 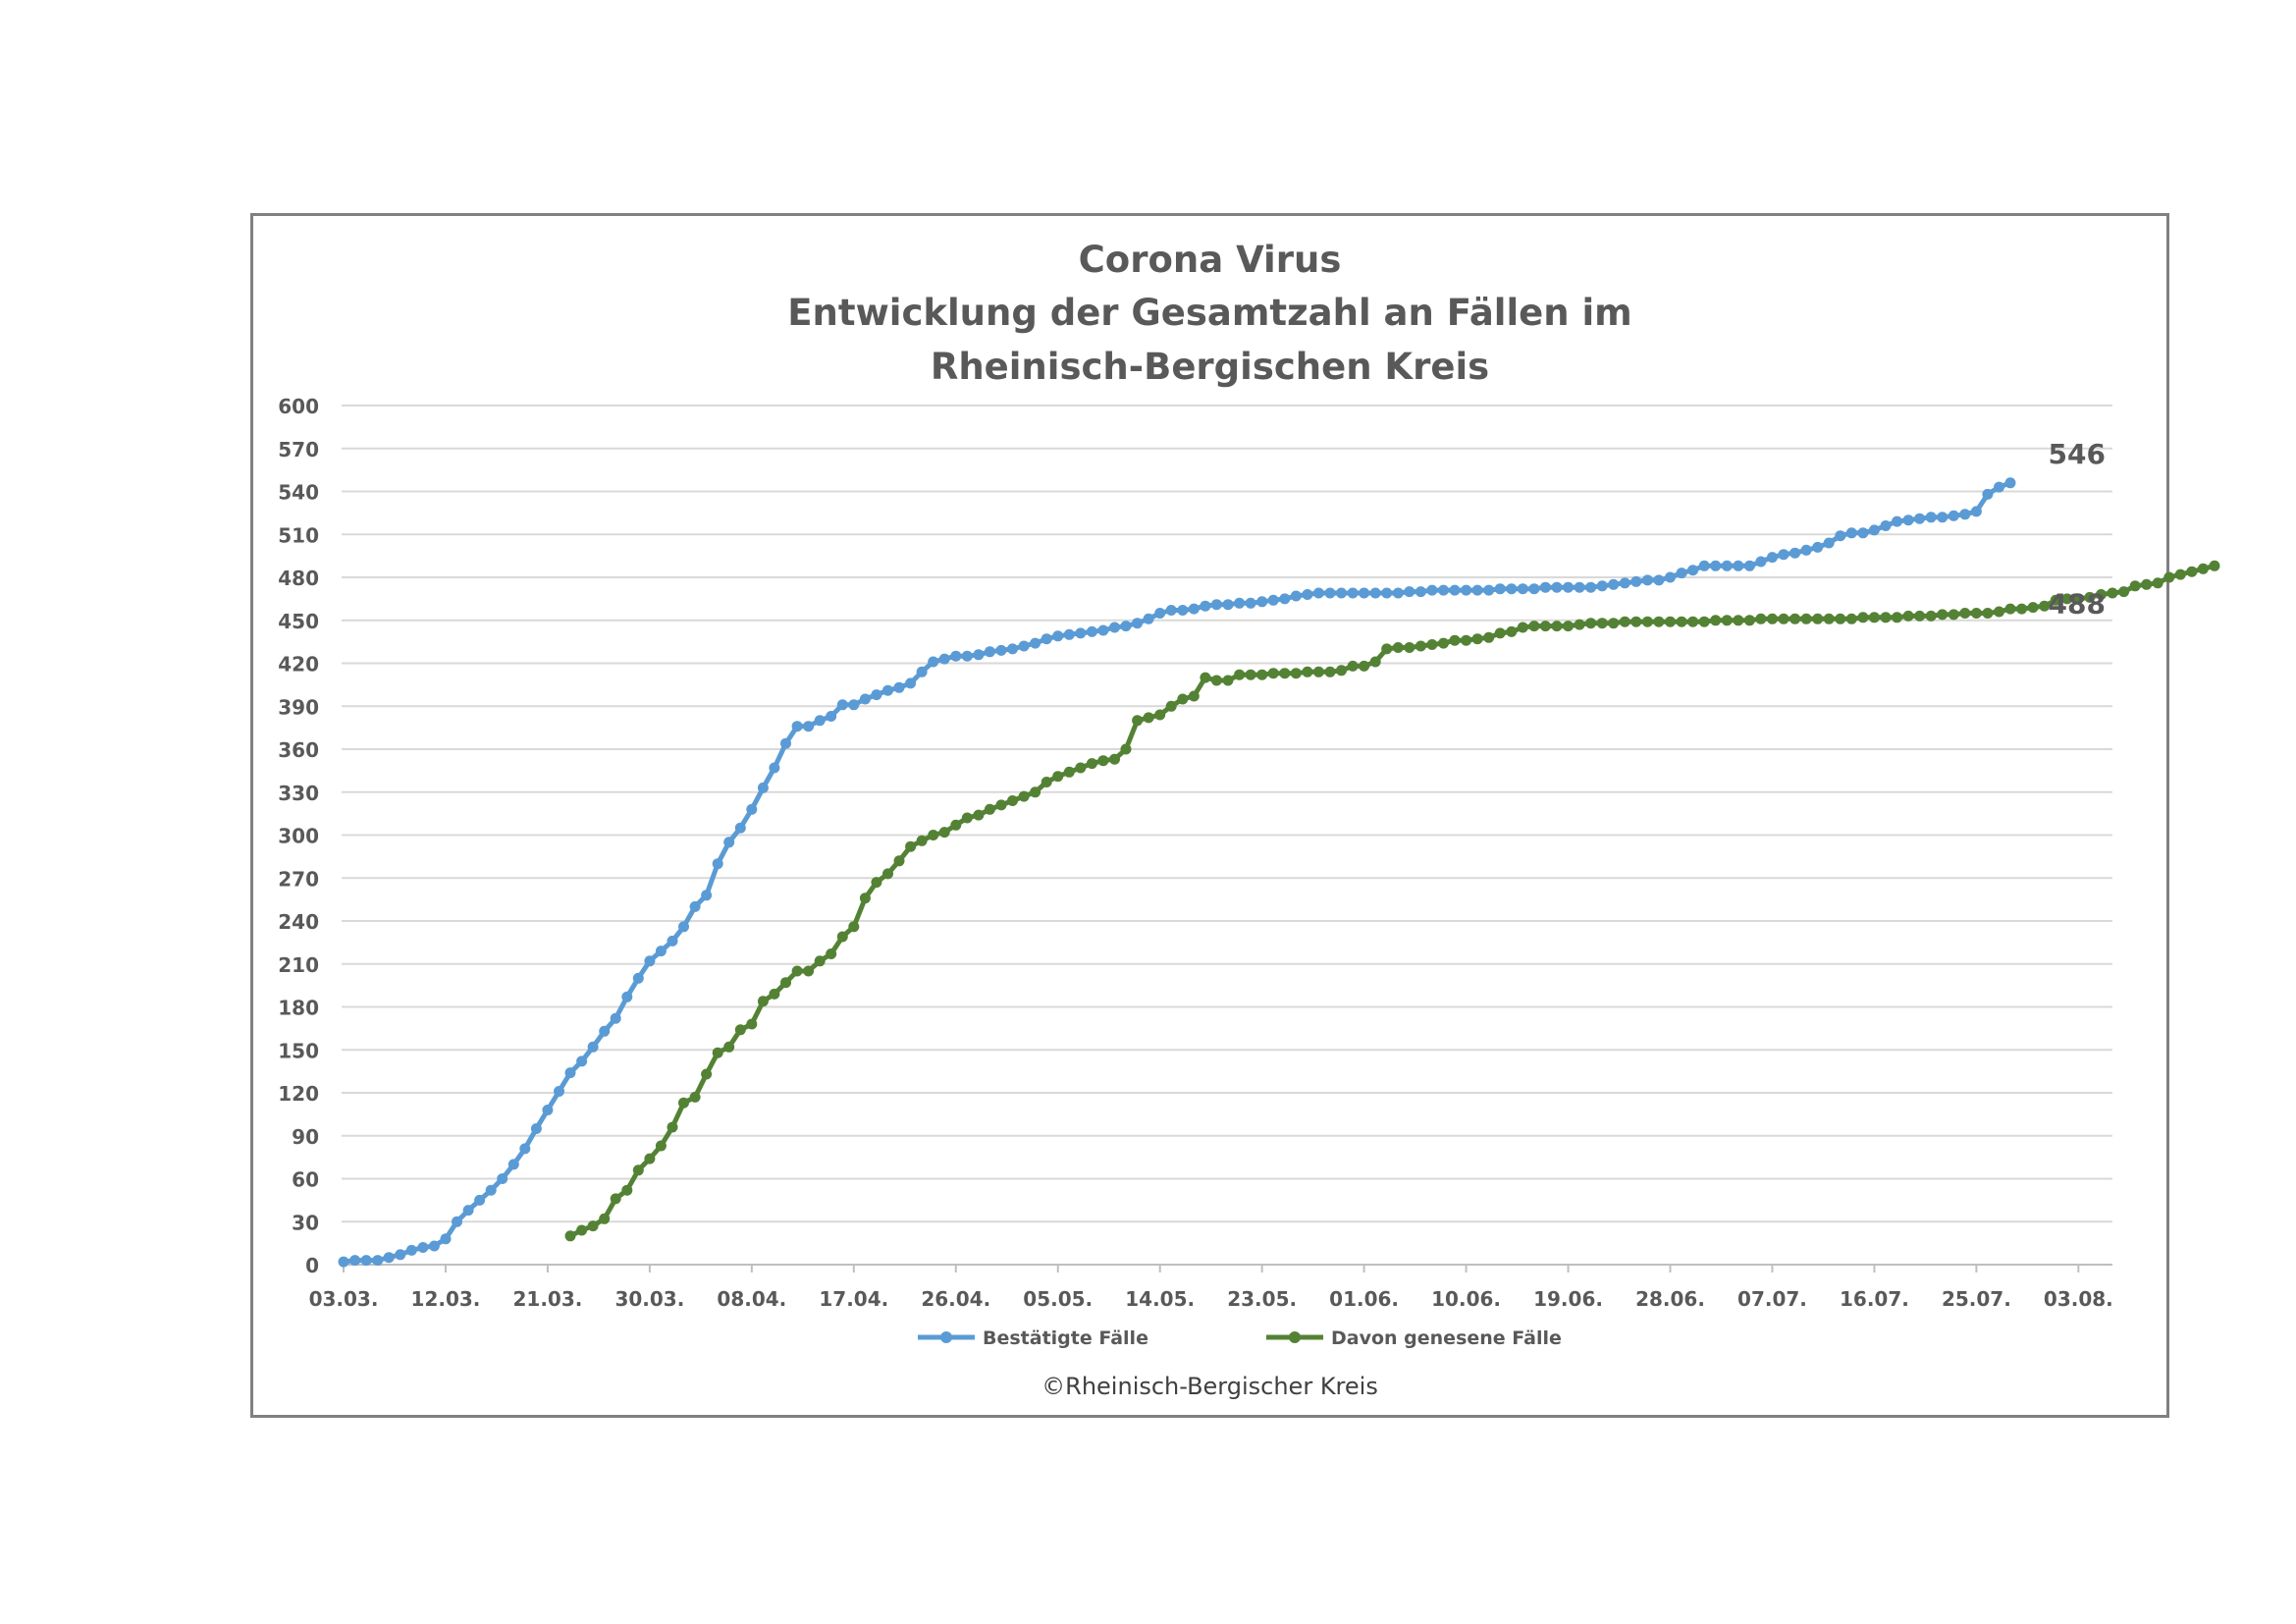 I want to click on x-tick-label: 21.03., so click(x=547, y=1299).